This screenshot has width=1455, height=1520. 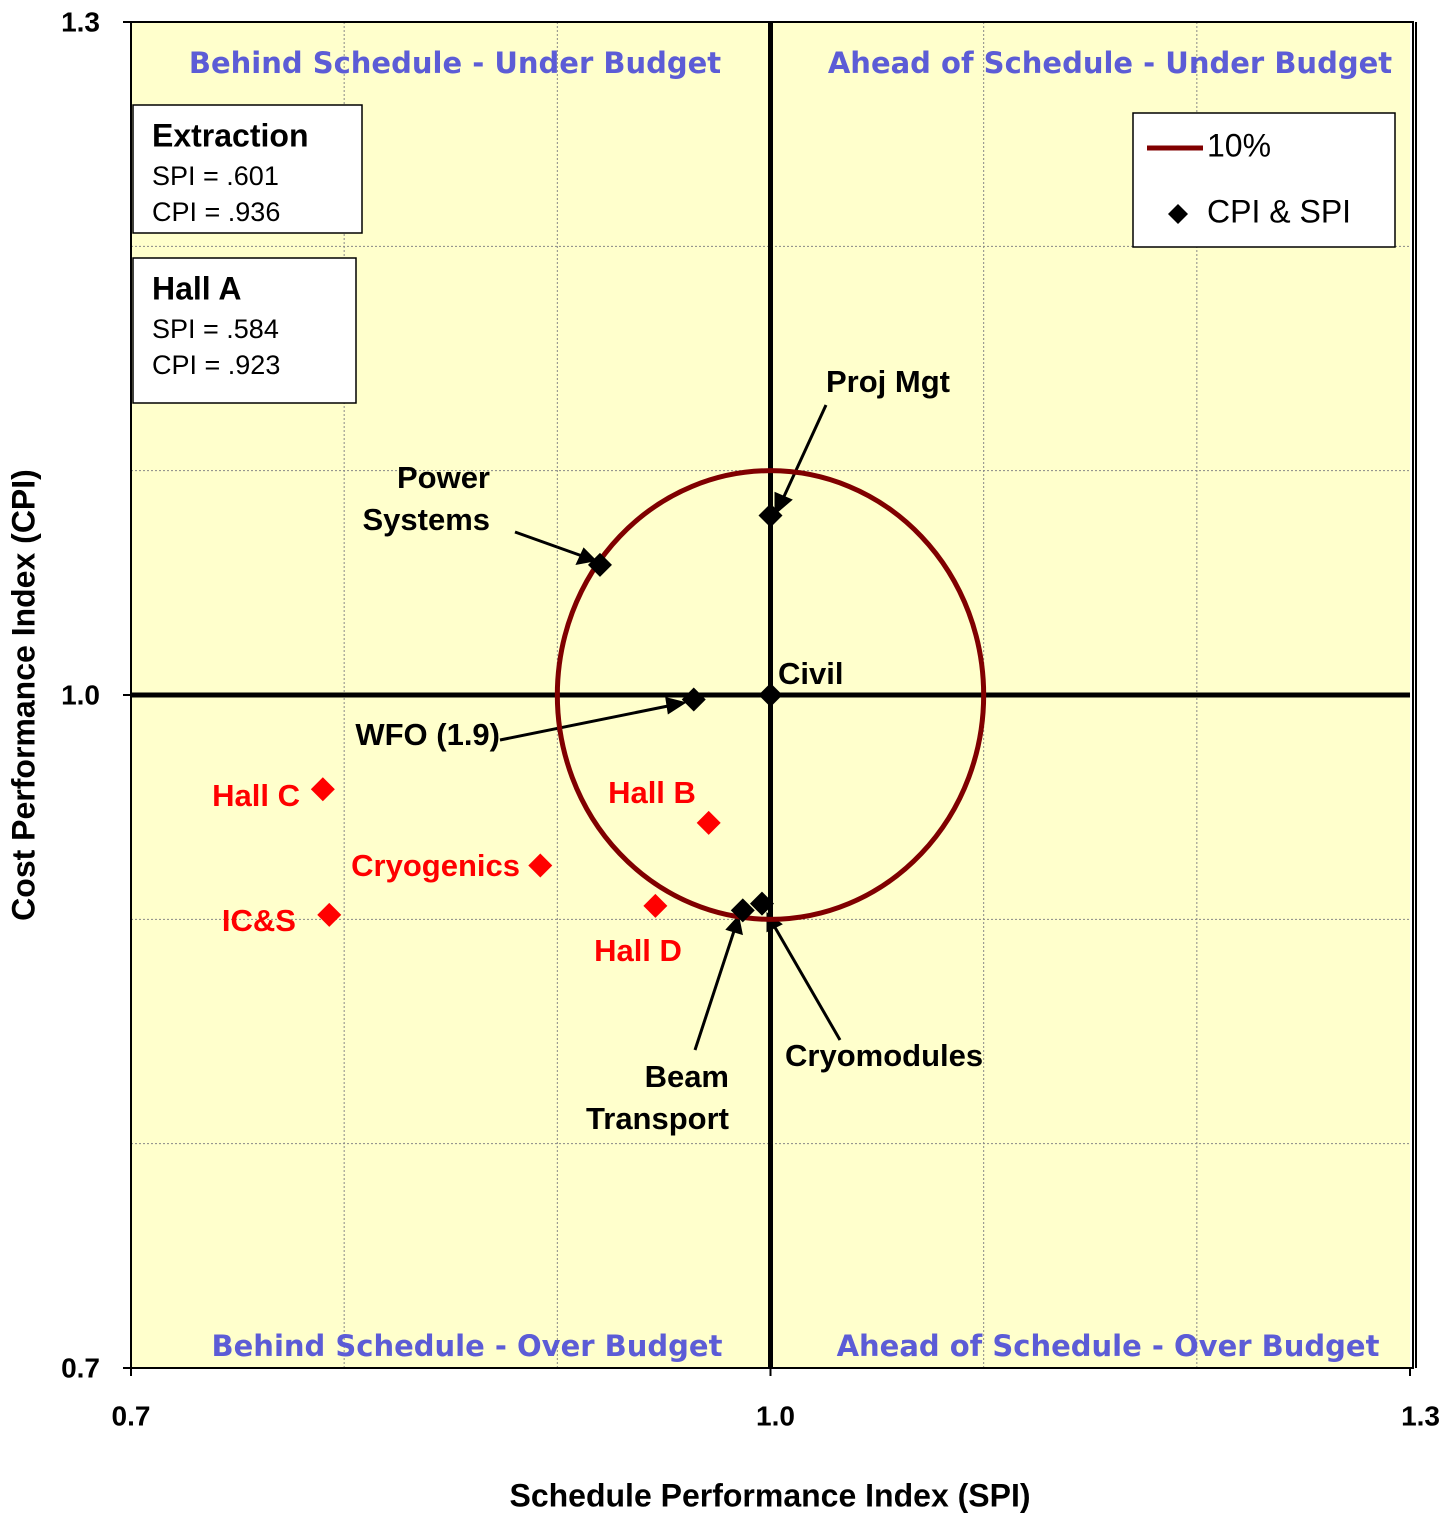 I want to click on info-box: Extraction SPI = .601 CPI = .936, so click(x=247, y=169).